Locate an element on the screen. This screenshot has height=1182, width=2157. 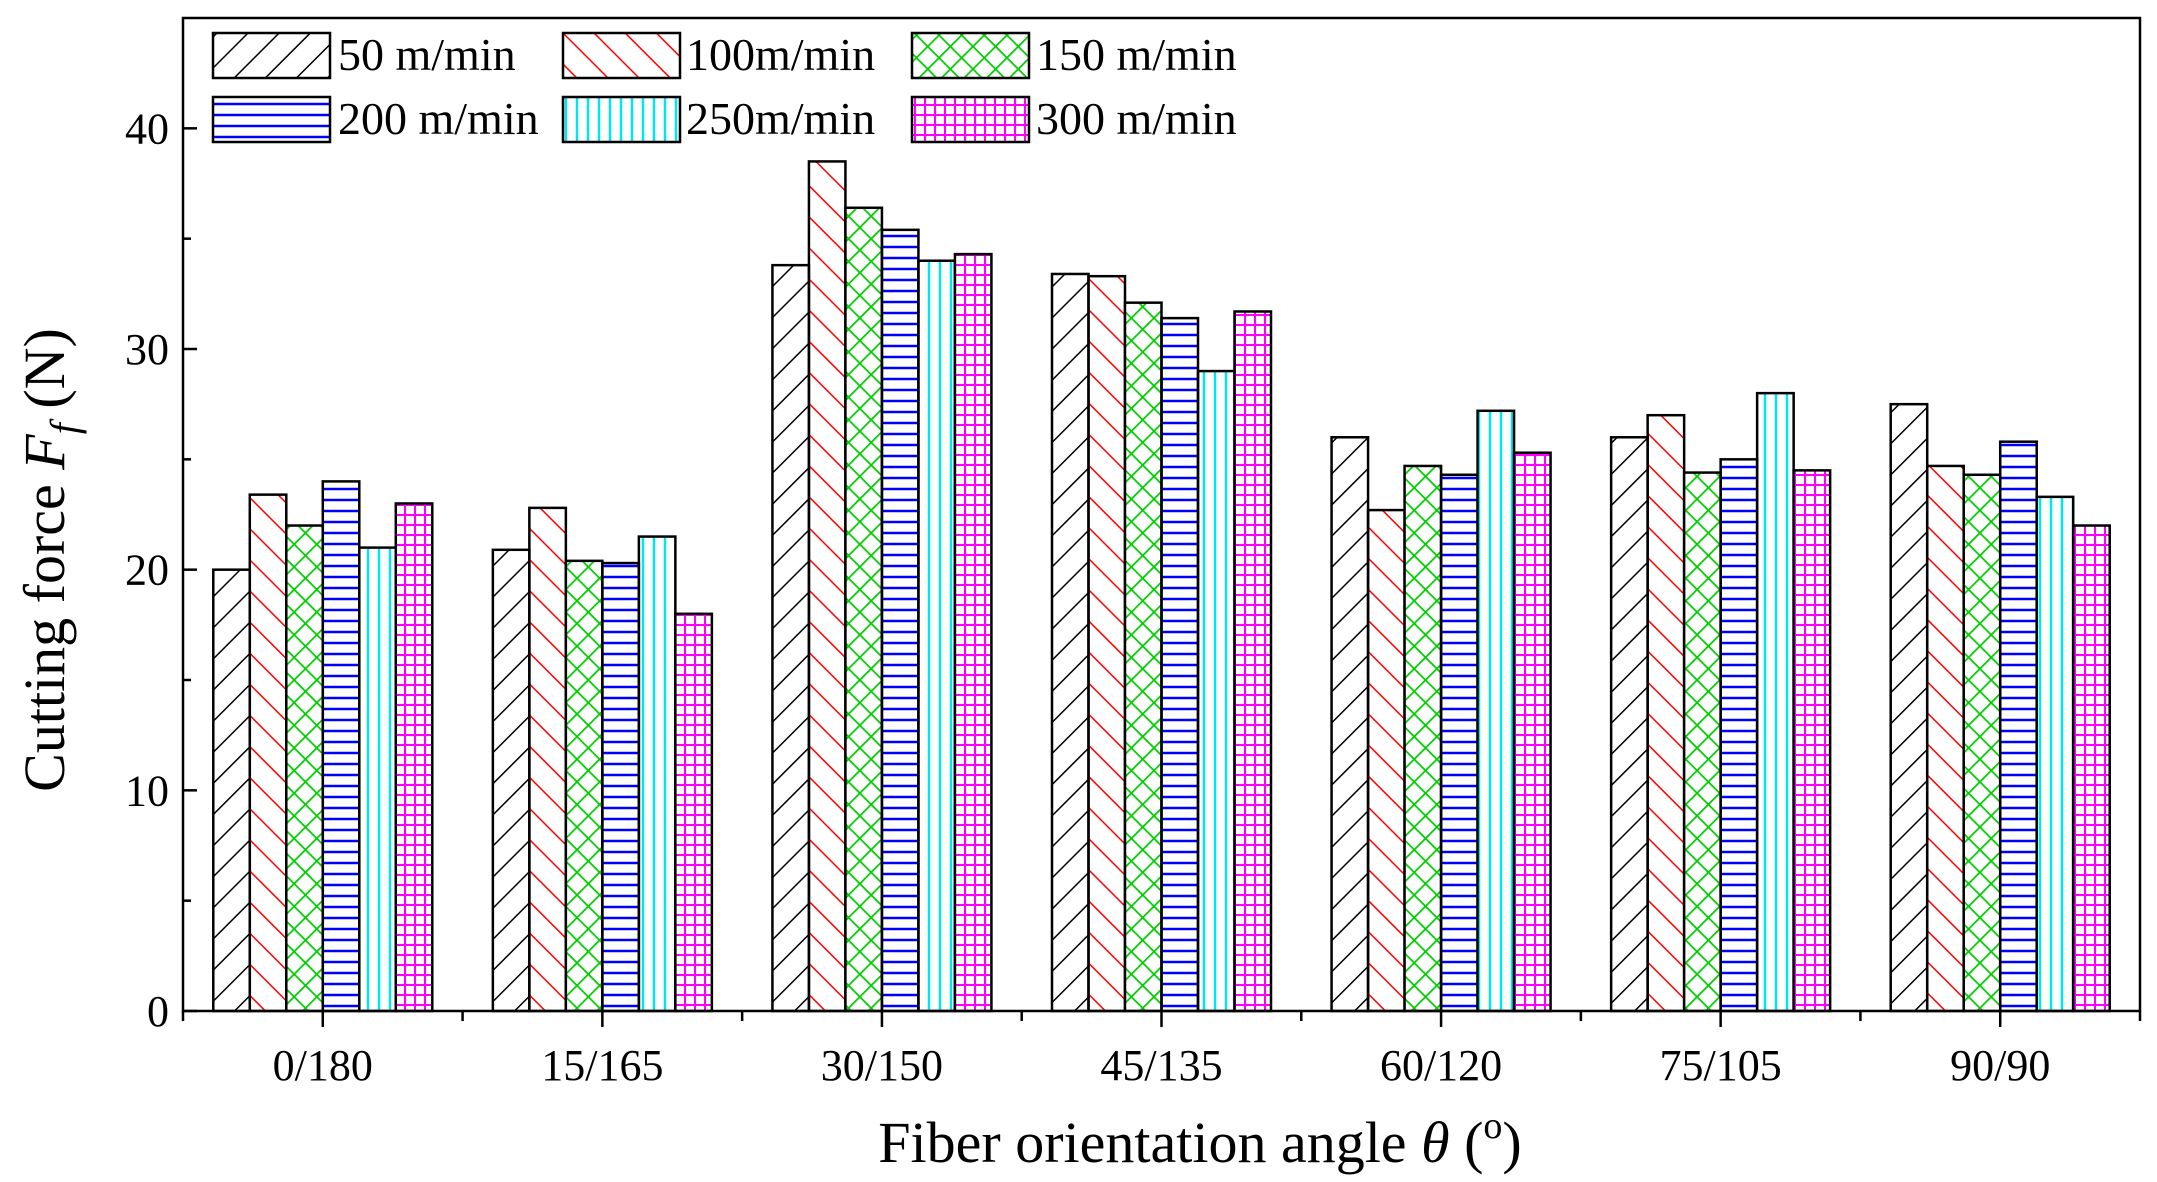
legend-item-4: 250m/min is located at coordinates (718, 118).